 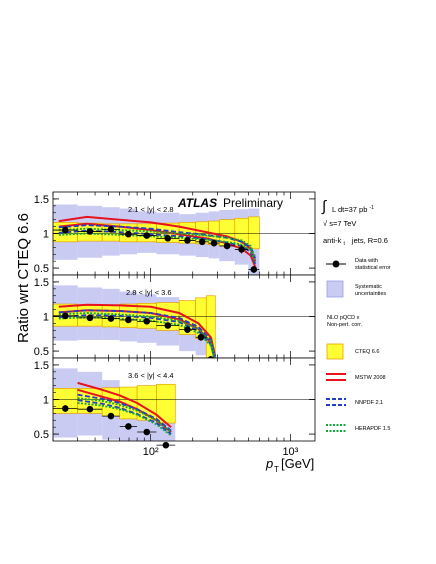 I want to click on algorithm-label: anti-k t jets, R=0.6, so click(x=355, y=241).